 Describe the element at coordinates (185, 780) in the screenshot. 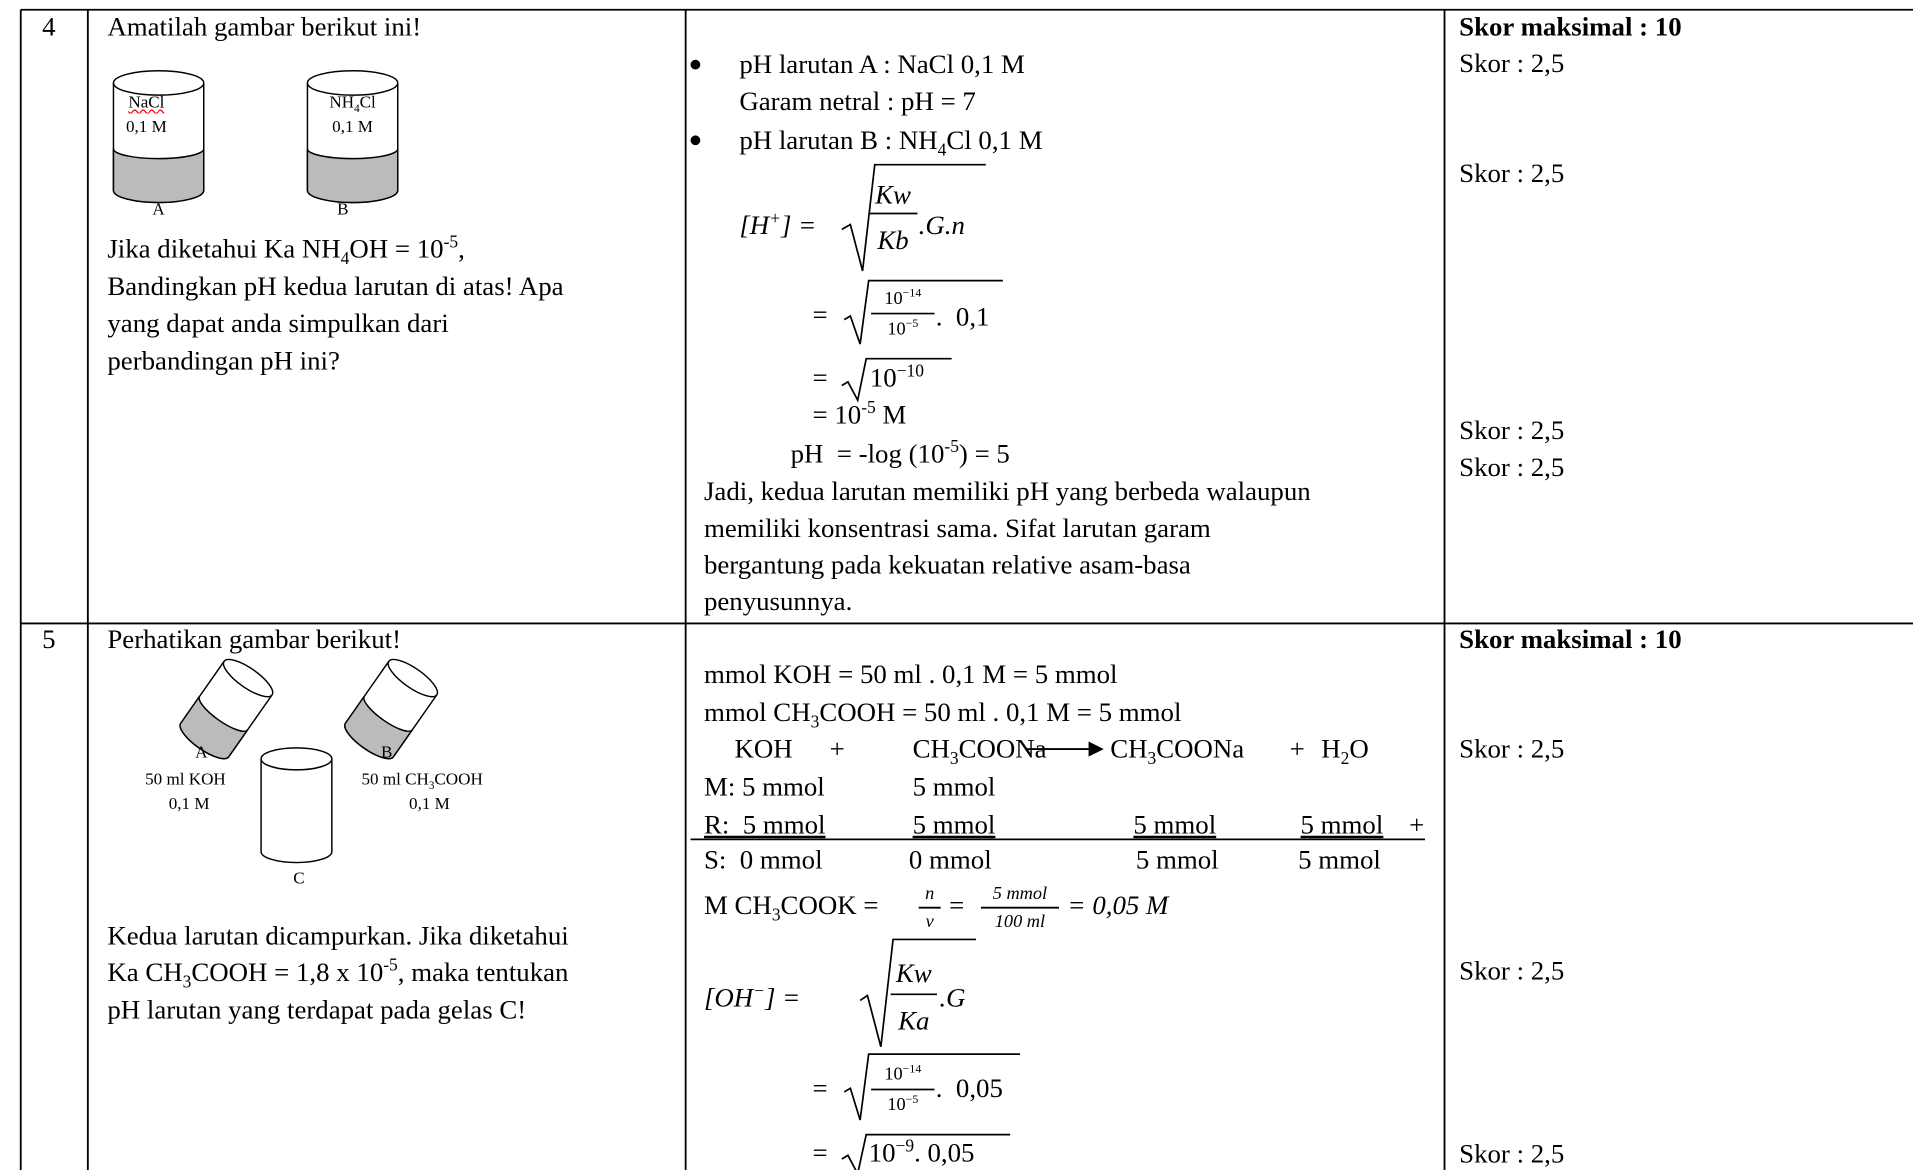

I see `beaker-volume: 50 ml KOH` at that location.